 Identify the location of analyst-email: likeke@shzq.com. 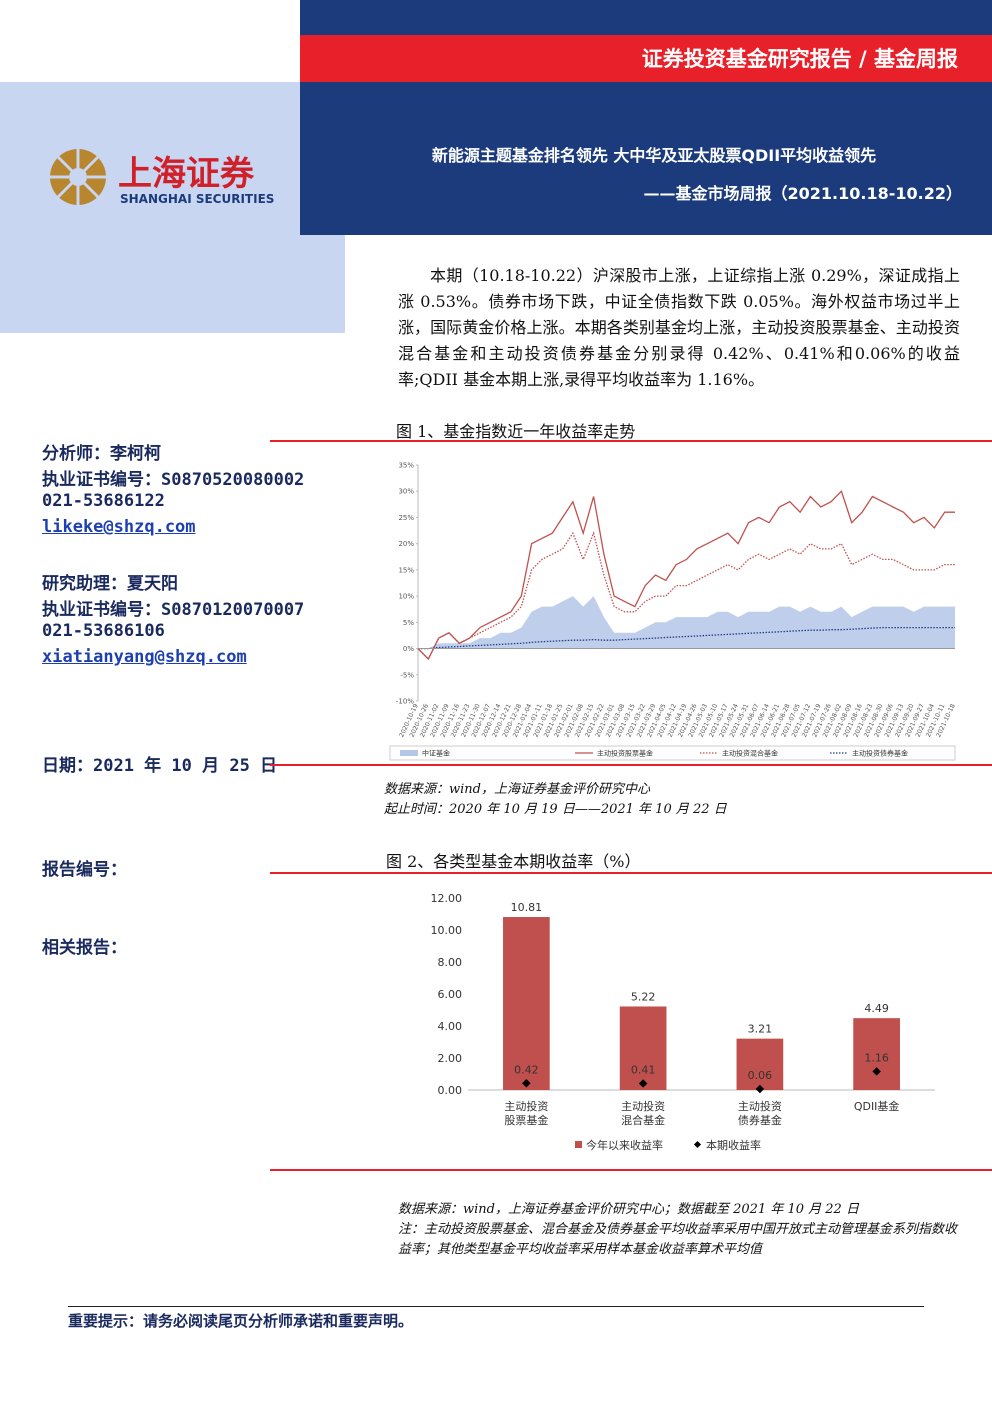
(119, 527).